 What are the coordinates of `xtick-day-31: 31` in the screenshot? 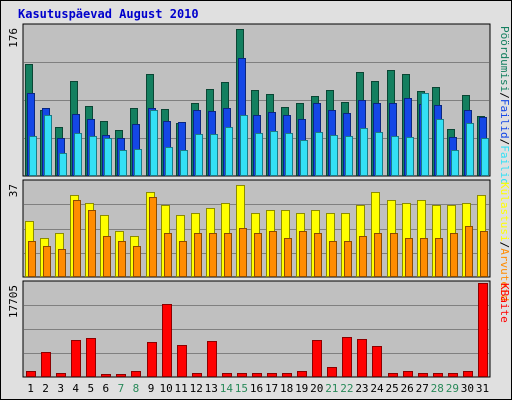 It's located at (482, 388).